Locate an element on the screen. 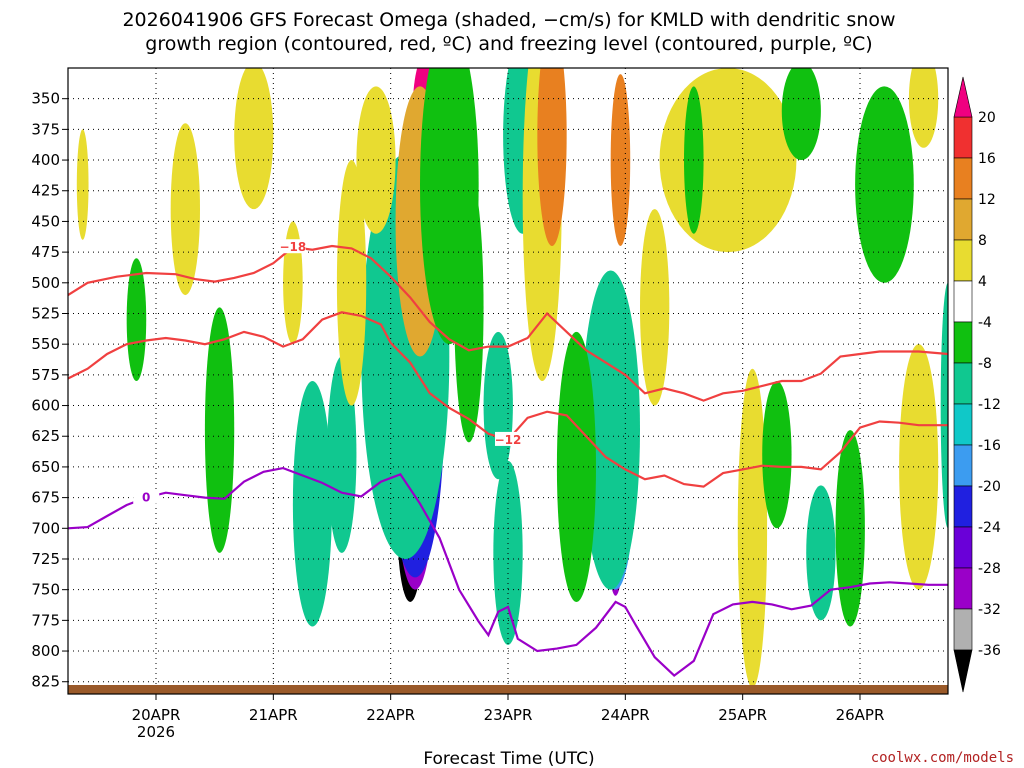 Image resolution: width=1024 pixels, height=768 pixels. credit-text: coolwx.com/models is located at coordinates (942, 758).